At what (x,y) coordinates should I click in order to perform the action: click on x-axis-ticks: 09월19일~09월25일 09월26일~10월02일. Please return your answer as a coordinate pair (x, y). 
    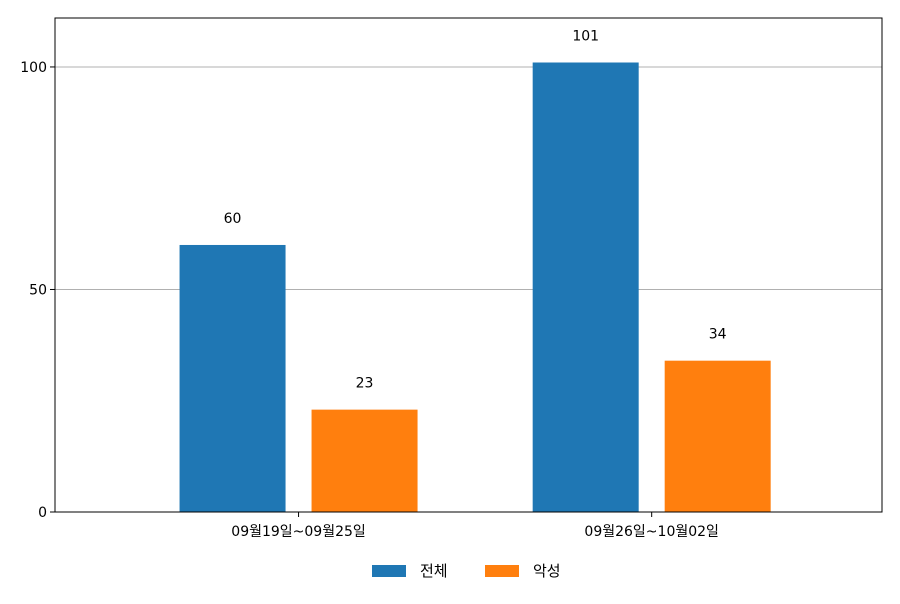
    Looking at the image, I should click on (475, 526).